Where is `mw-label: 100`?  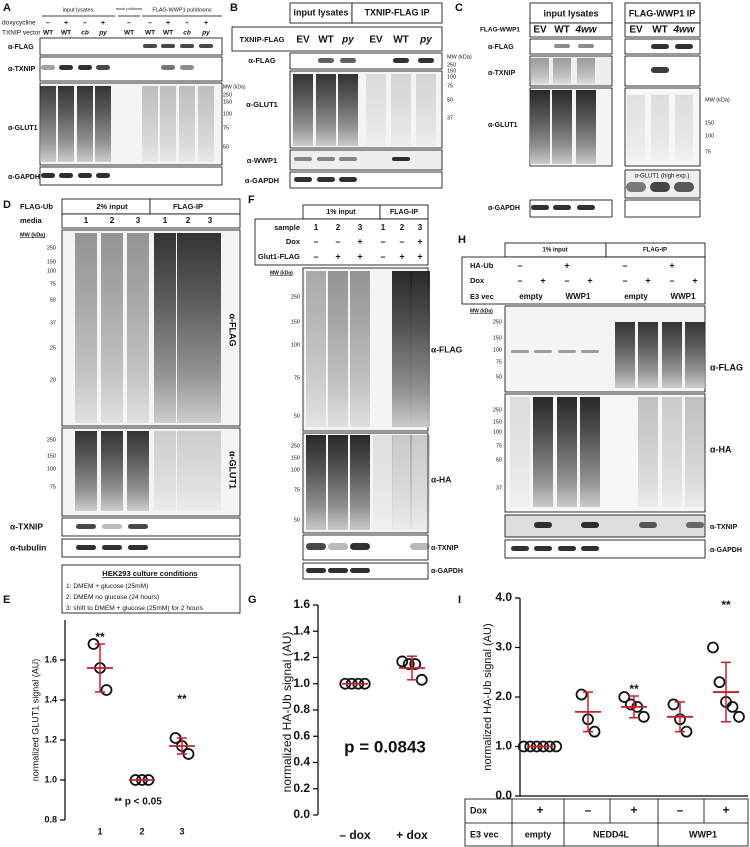
mw-label: 100 is located at coordinates (451, 77).